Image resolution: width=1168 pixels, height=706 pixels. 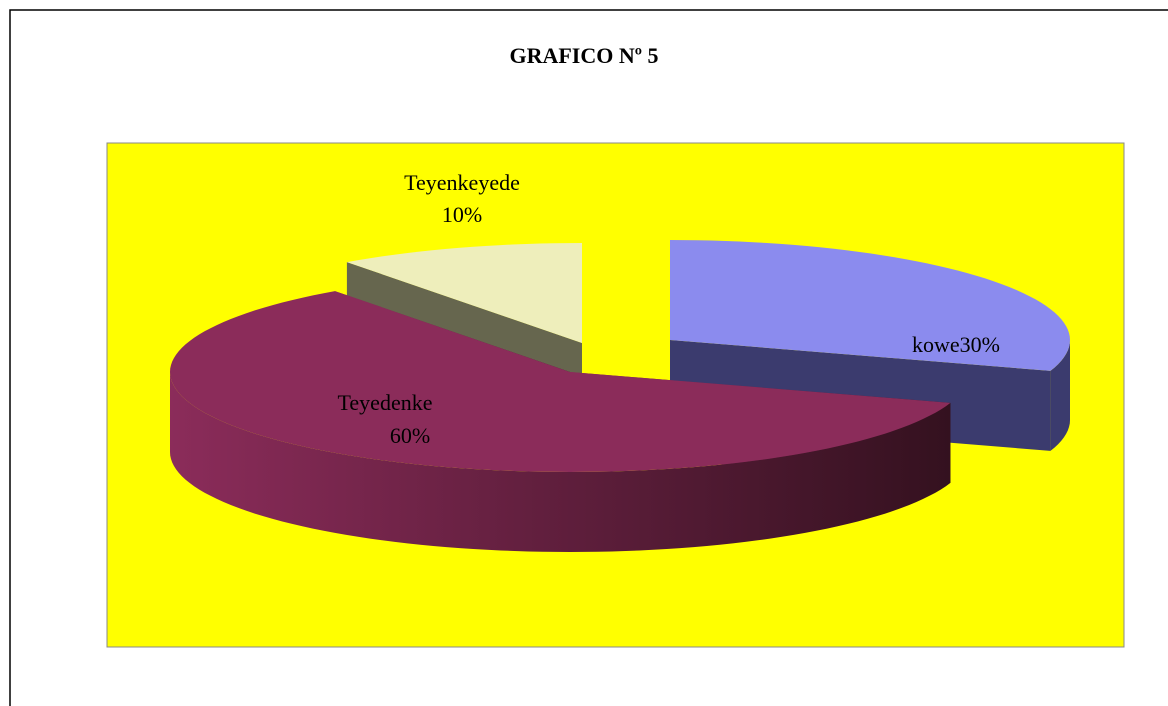 What do you see at coordinates (410, 435) in the screenshot?
I see `value-label: 60%` at bounding box center [410, 435].